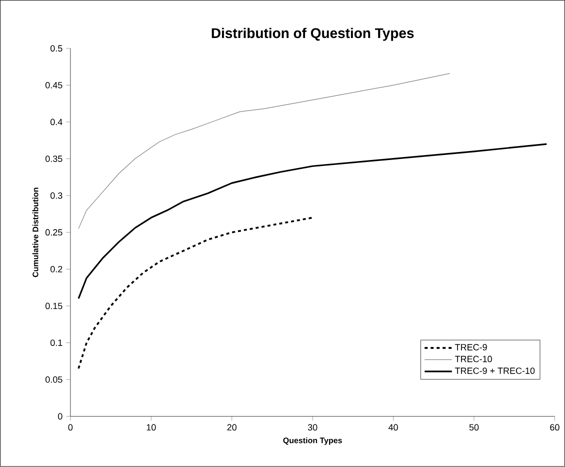  What do you see at coordinates (53, 85) in the screenshot?
I see `y-tick-label: 0.45` at bounding box center [53, 85].